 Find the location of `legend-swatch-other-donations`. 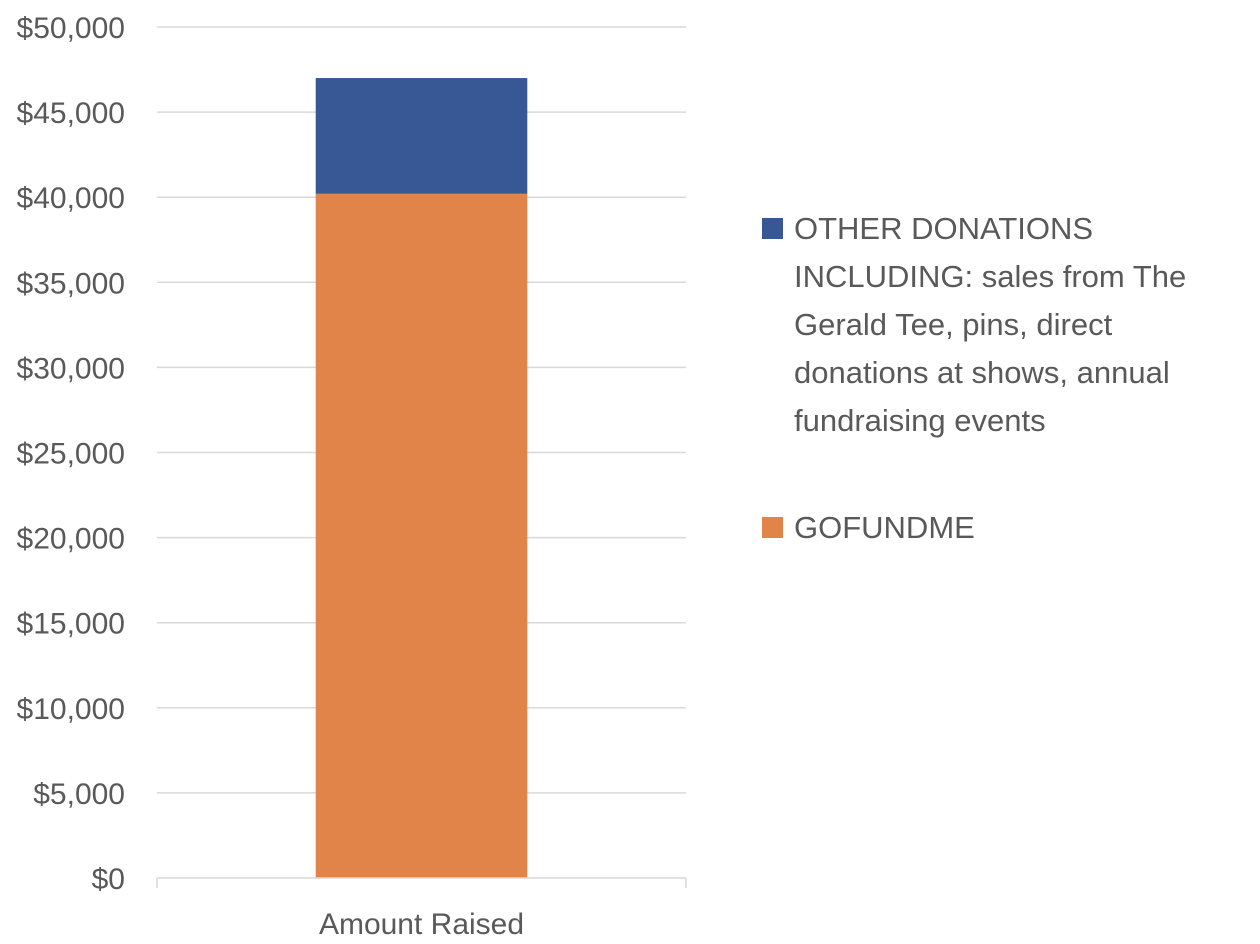

legend-swatch-other-donations is located at coordinates (772, 228).